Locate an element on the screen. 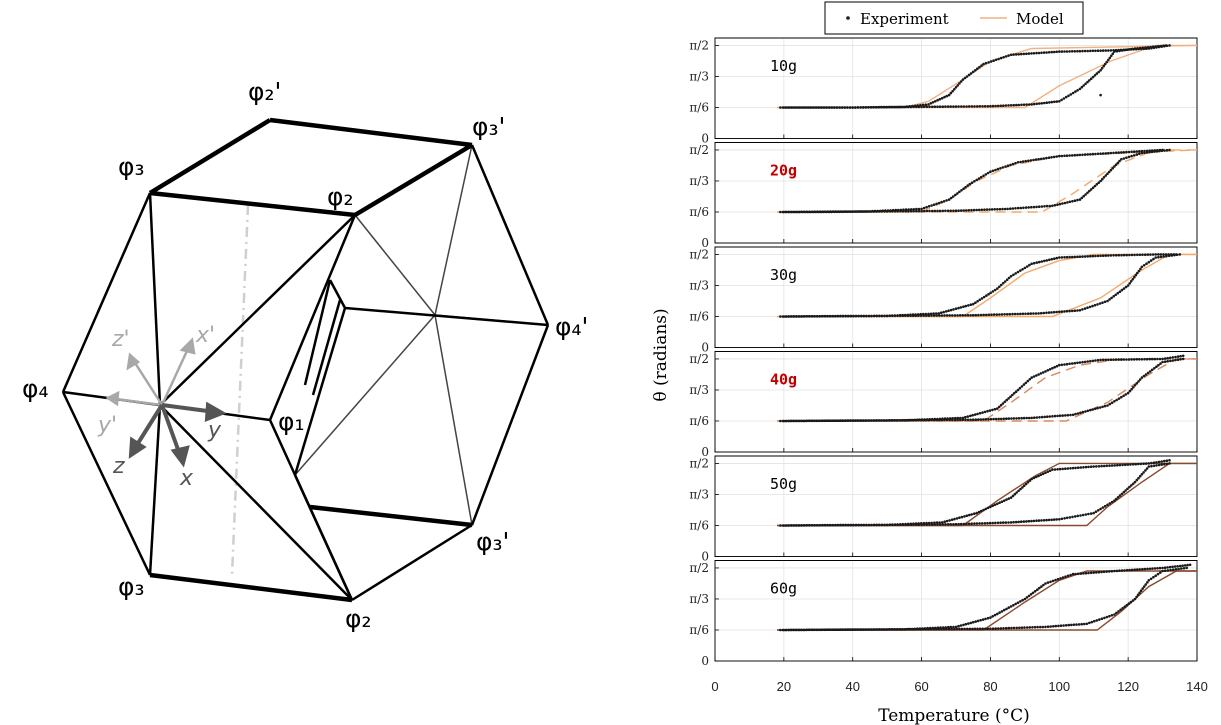  y-axis-title: θ (radians) is located at coordinates (661, 354).